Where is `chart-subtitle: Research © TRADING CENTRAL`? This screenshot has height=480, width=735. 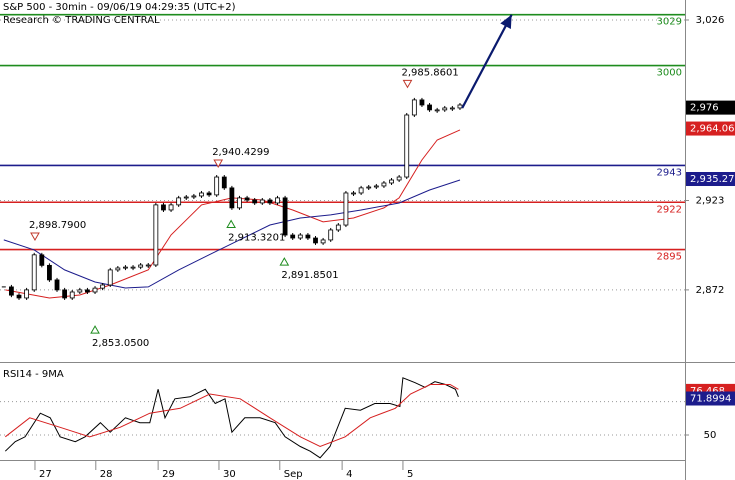 chart-subtitle: Research © TRADING CENTRAL is located at coordinates (81, 20).